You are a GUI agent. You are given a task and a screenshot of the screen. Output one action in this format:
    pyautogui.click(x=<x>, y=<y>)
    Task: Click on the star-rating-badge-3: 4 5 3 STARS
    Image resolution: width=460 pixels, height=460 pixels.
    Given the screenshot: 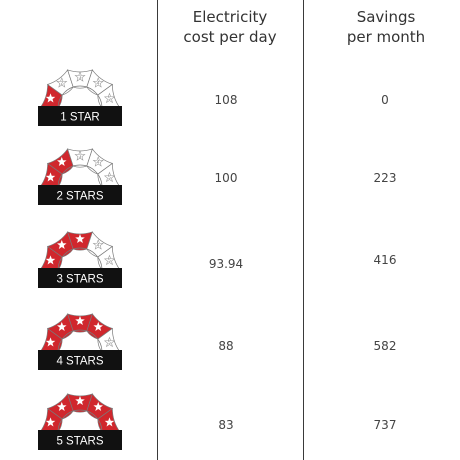 What is the action you would take?
    pyautogui.click(x=80, y=258)
    